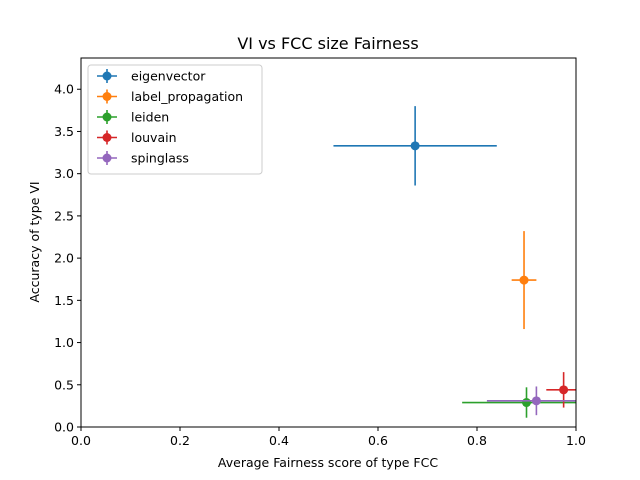 This screenshot has width=640, height=480. I want to click on y-tick-label: 1.0, so click(64, 342).